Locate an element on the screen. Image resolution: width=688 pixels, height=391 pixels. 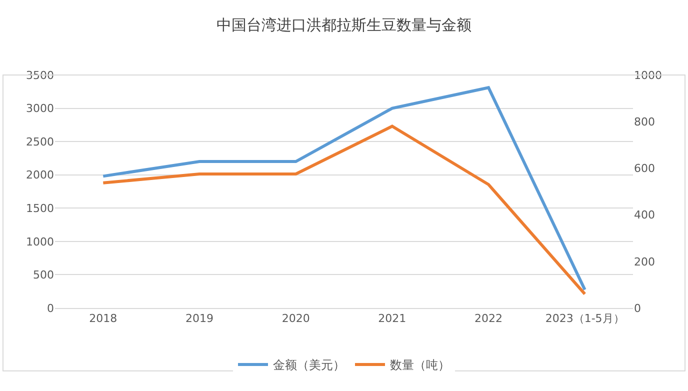
x-tick-label: 2020 is located at coordinates (296, 319).